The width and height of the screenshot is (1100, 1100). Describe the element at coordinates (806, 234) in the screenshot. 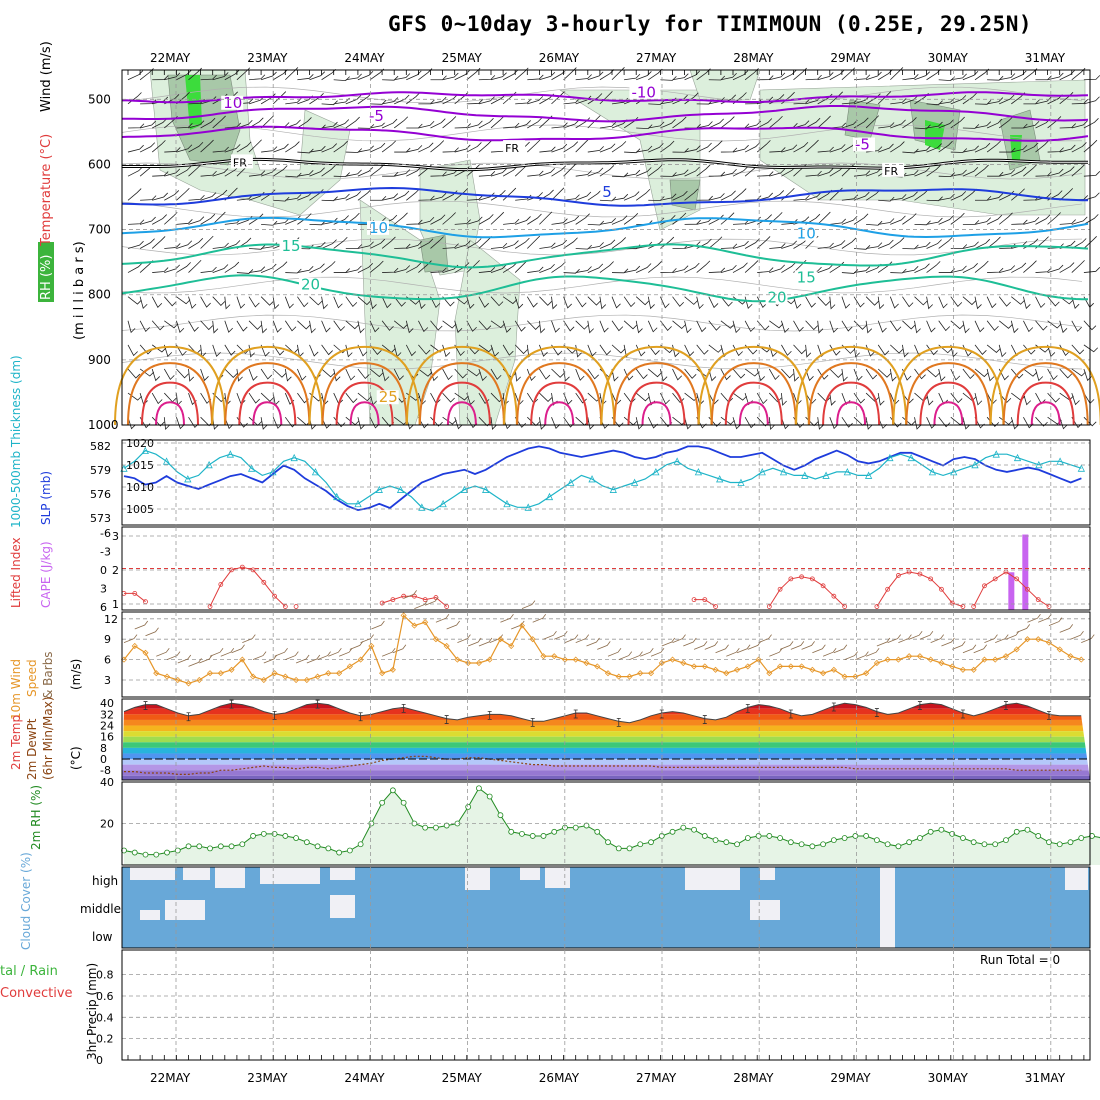

I see `contour-label: 10` at that location.